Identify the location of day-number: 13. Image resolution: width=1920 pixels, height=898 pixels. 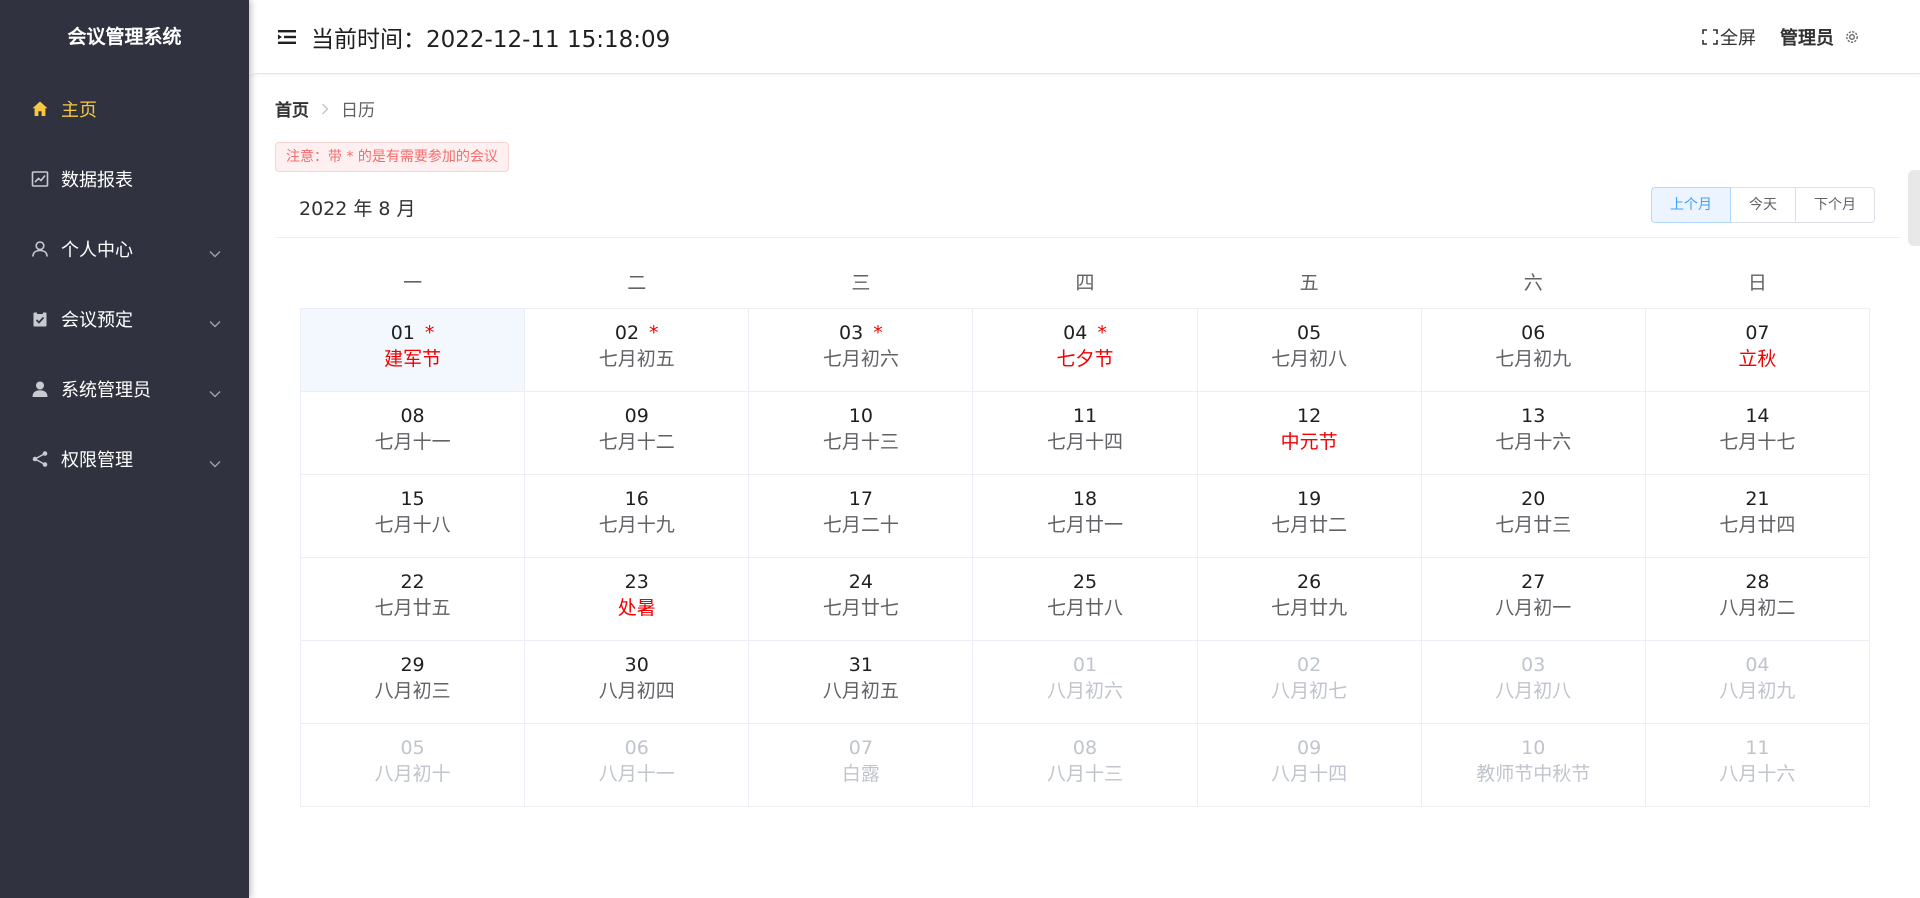
(1533, 415).